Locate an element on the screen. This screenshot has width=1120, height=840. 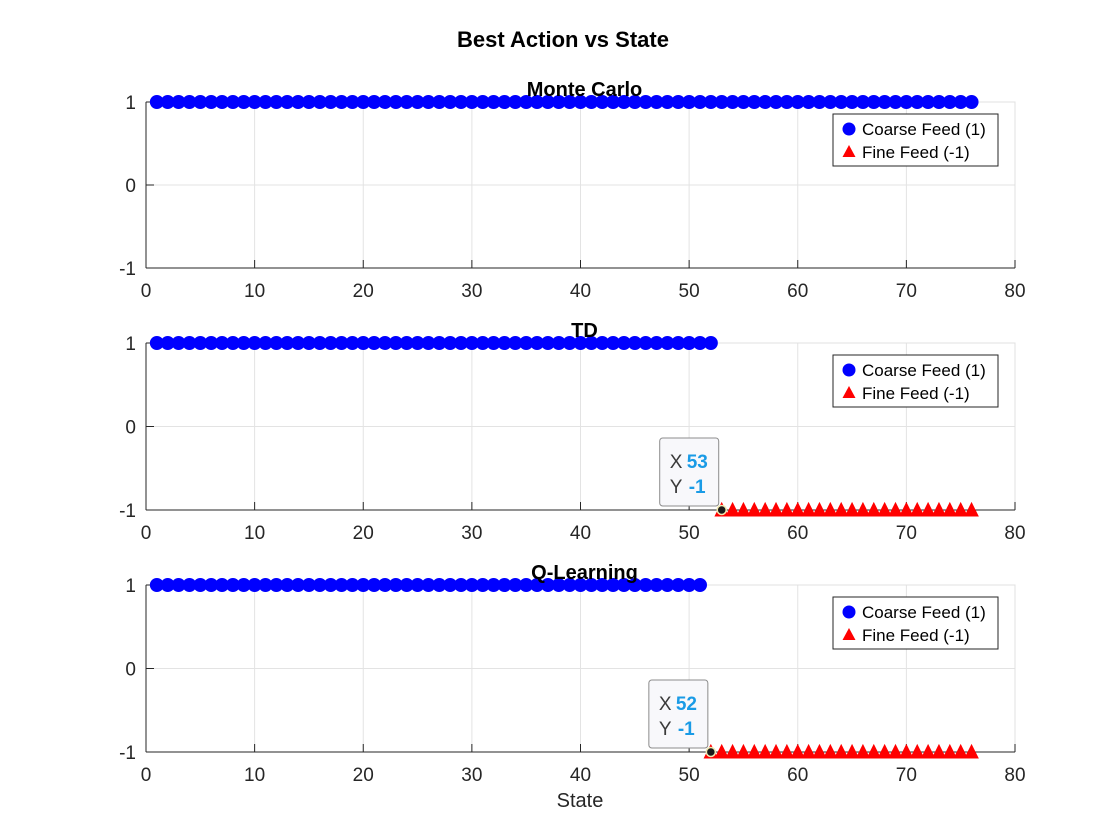
subplot-title: TD is located at coordinates (584, 331).